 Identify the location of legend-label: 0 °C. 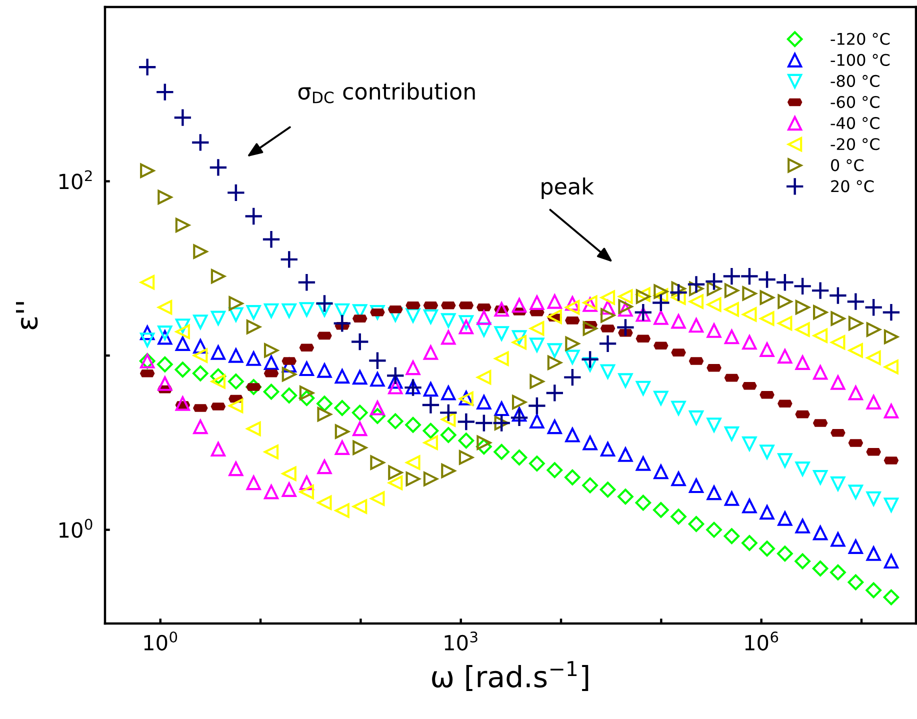
(847, 165).